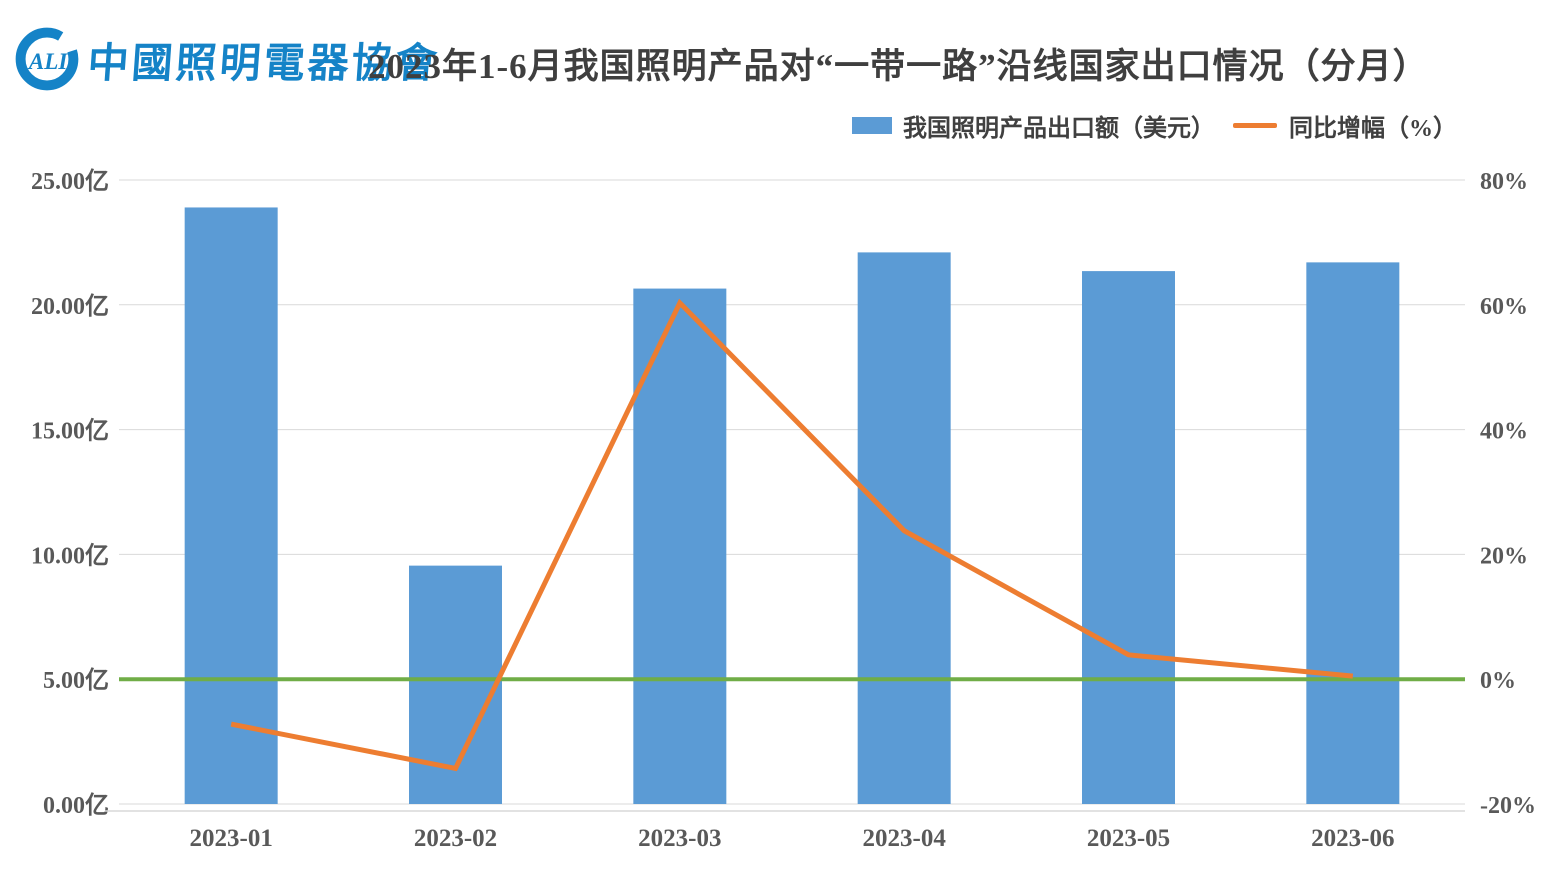  Describe the element at coordinates (1373, 129) in the screenshot. I see `line-series-label: 同比增幅（%）` at that location.